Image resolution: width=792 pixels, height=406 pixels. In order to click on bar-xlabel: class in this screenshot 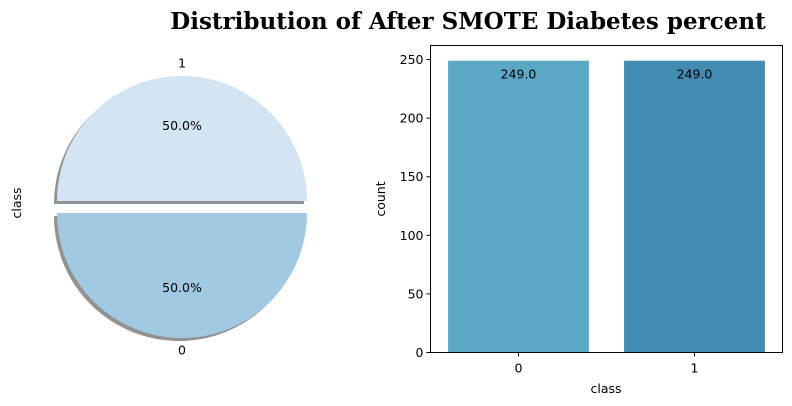, I will do `click(605, 388)`.